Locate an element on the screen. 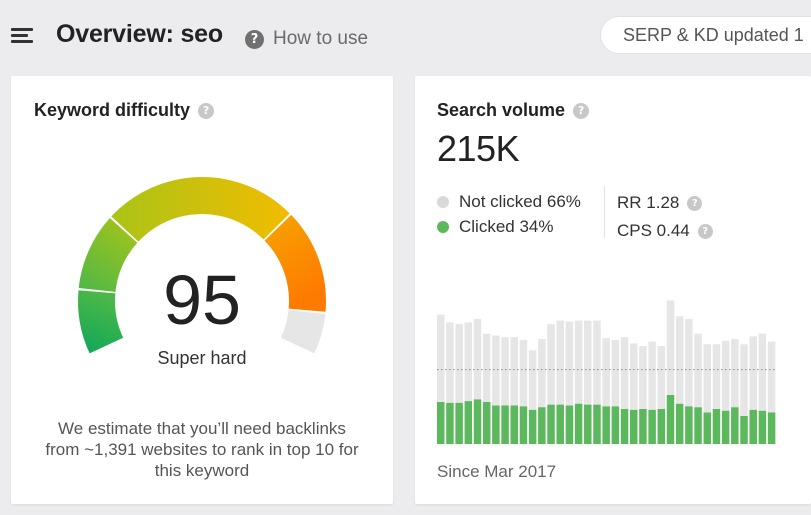 Image resolution: width=811 pixels, height=515 pixels. how-to-use-link: ? How to use is located at coordinates (306, 39).